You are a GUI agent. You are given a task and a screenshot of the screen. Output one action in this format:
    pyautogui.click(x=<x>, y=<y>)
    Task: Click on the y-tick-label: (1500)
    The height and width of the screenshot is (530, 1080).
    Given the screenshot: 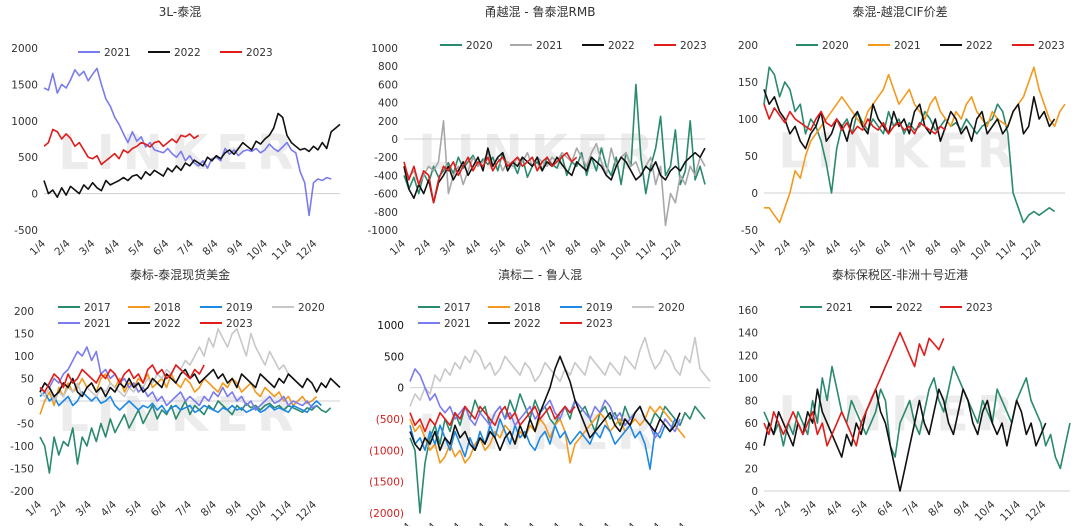 What is the action you would take?
    pyautogui.click(x=386, y=483)
    